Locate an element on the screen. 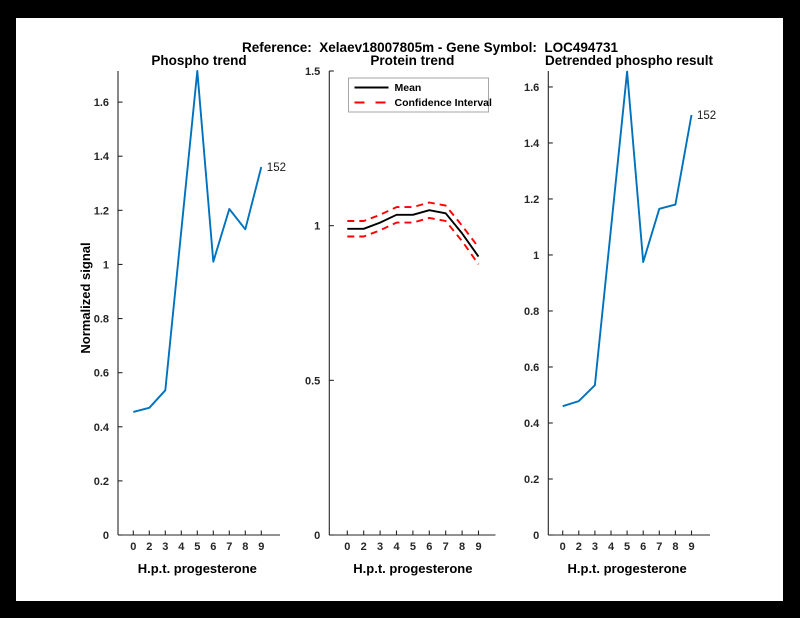 The image size is (800, 618). subplot-title: Phospho trend is located at coordinates (198, 60).